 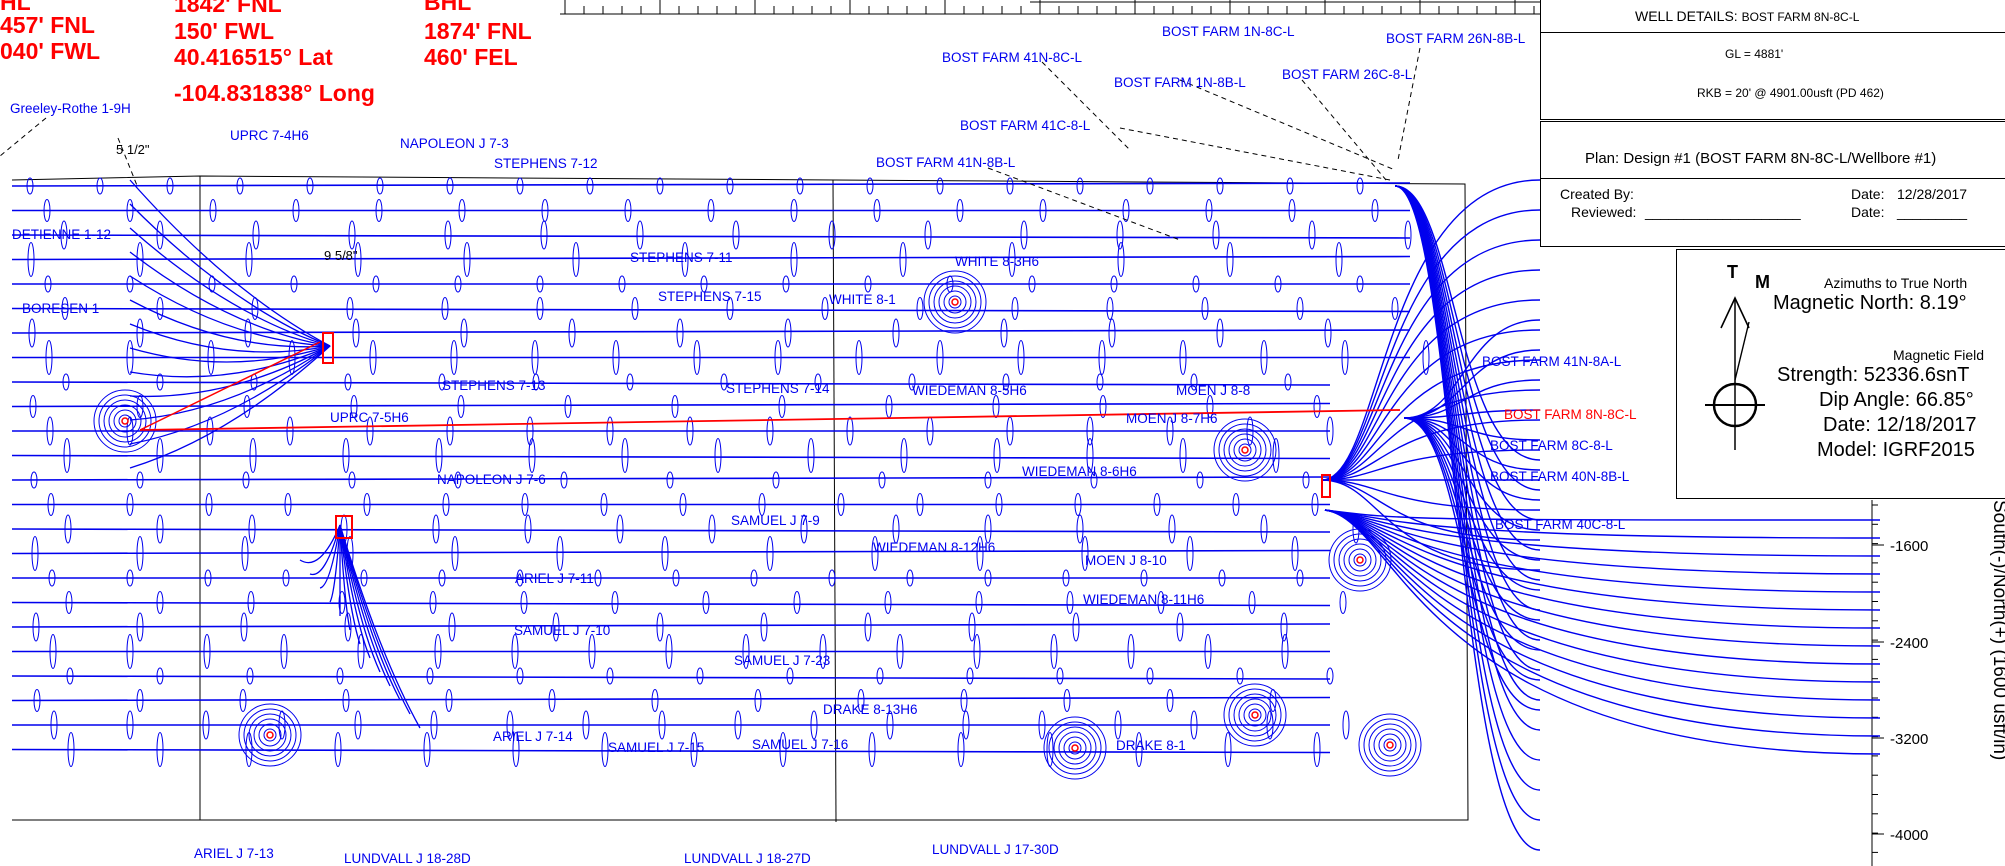 I want to click on magnetic-date: Date: 12/18/2017, so click(x=1900, y=425).